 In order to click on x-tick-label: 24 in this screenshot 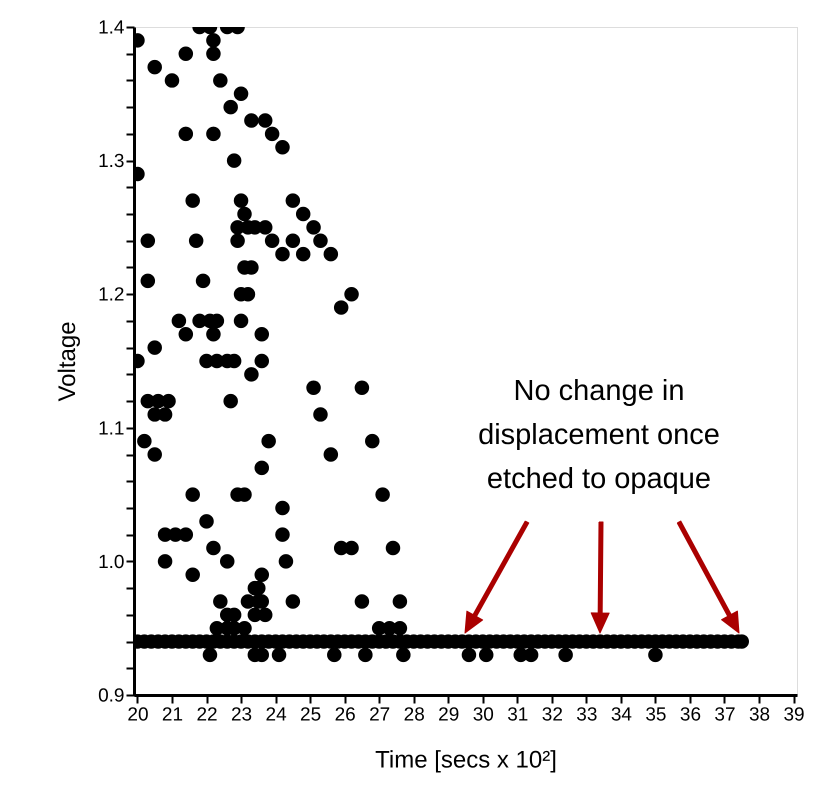, I will do `click(277, 715)`.